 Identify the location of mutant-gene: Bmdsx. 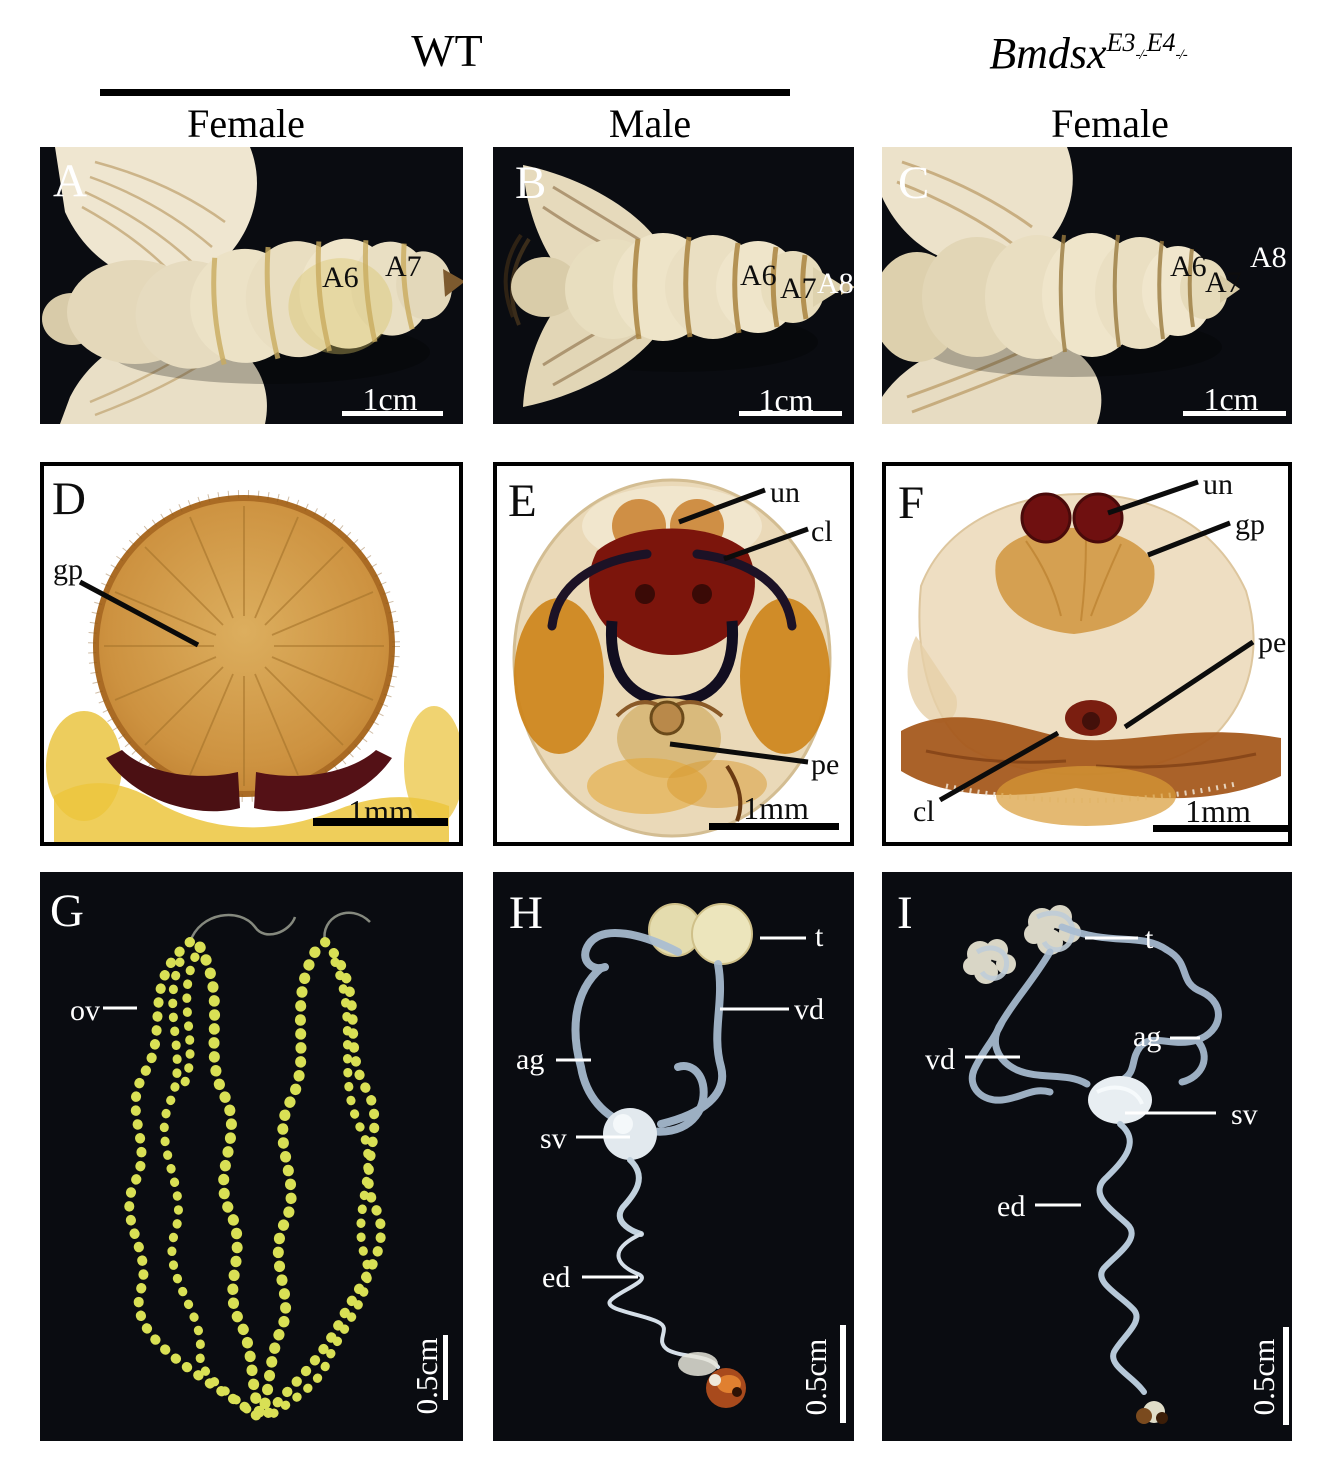
(1048, 53).